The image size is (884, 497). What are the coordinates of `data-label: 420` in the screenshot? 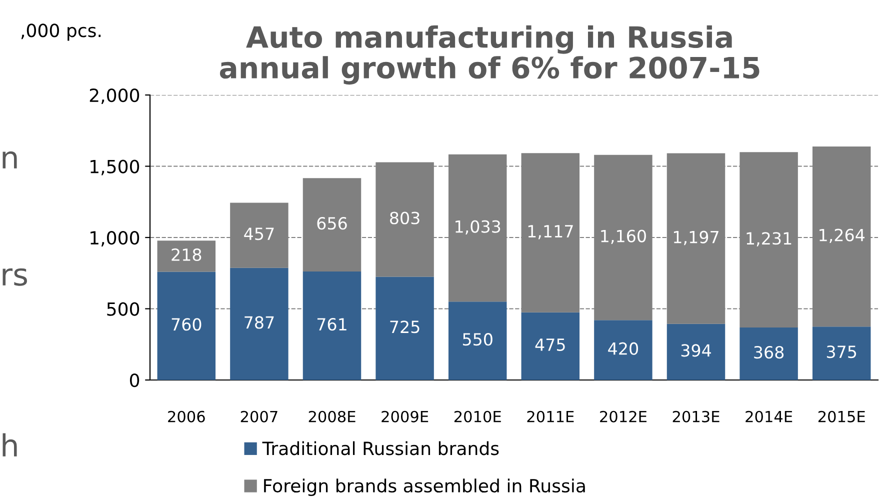 It's located at (623, 348).